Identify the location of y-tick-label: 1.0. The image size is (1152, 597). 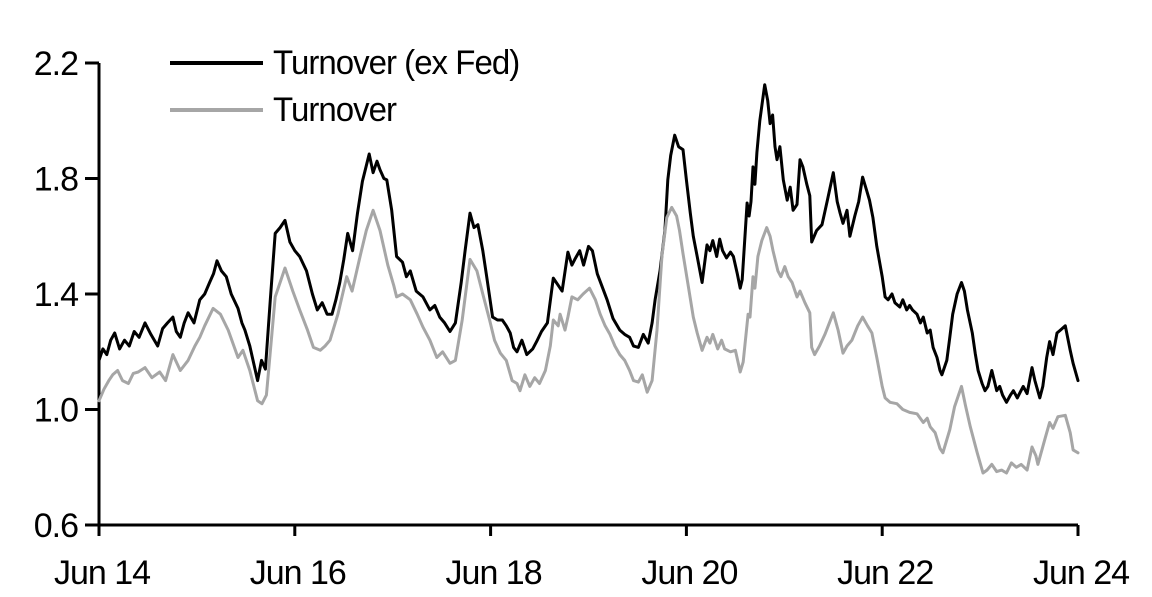
(56, 411).